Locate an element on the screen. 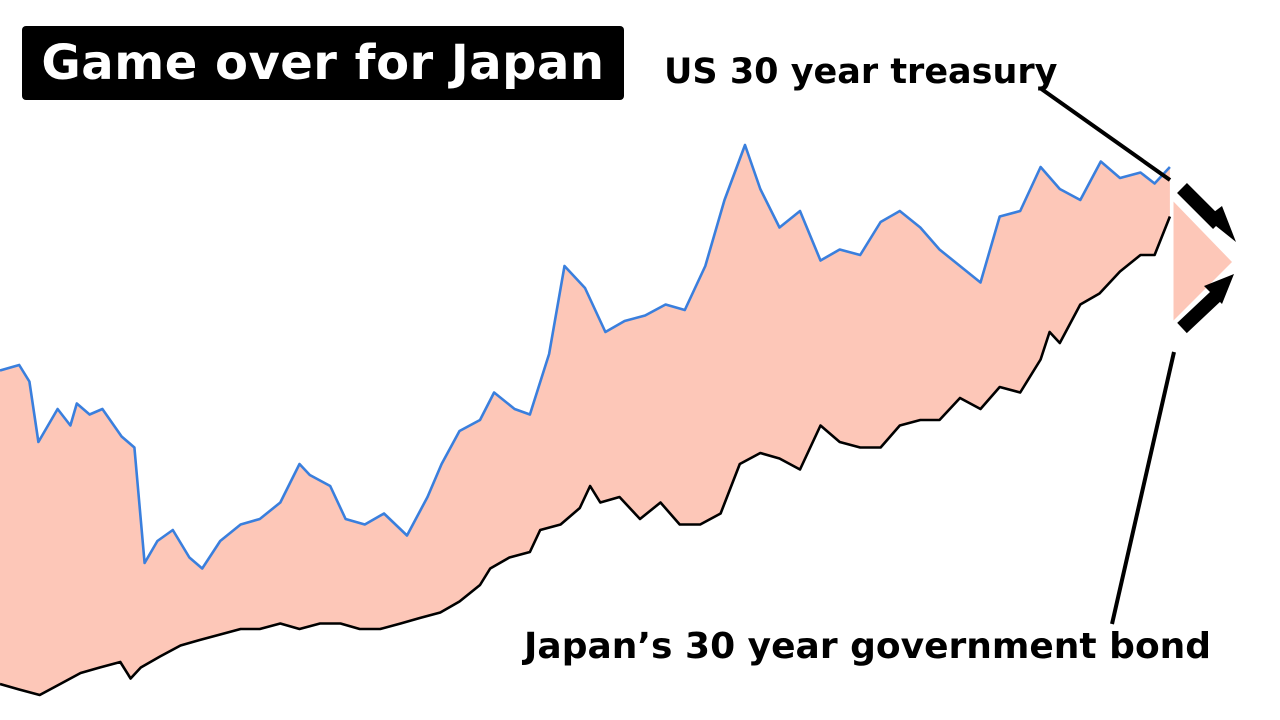 This screenshot has height=720, width=1280. page-title: Game over for Japan is located at coordinates (323, 63).